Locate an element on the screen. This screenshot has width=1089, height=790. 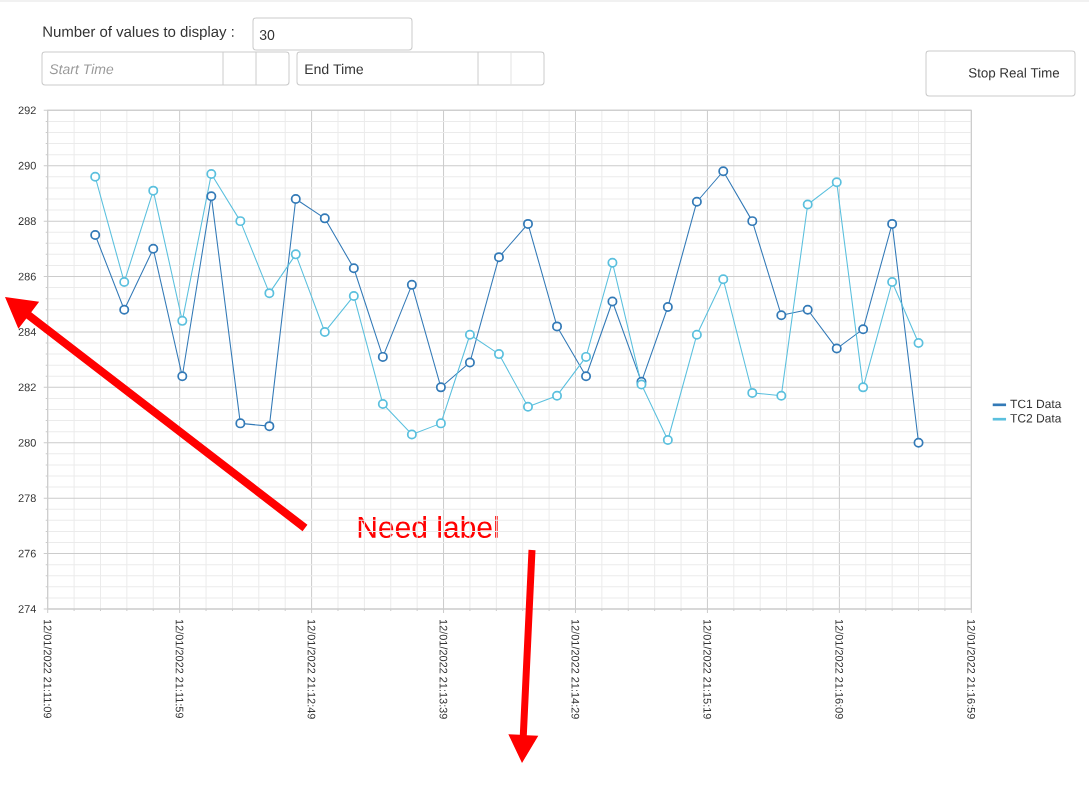
y-tick-label: 292 is located at coordinates (27, 110).